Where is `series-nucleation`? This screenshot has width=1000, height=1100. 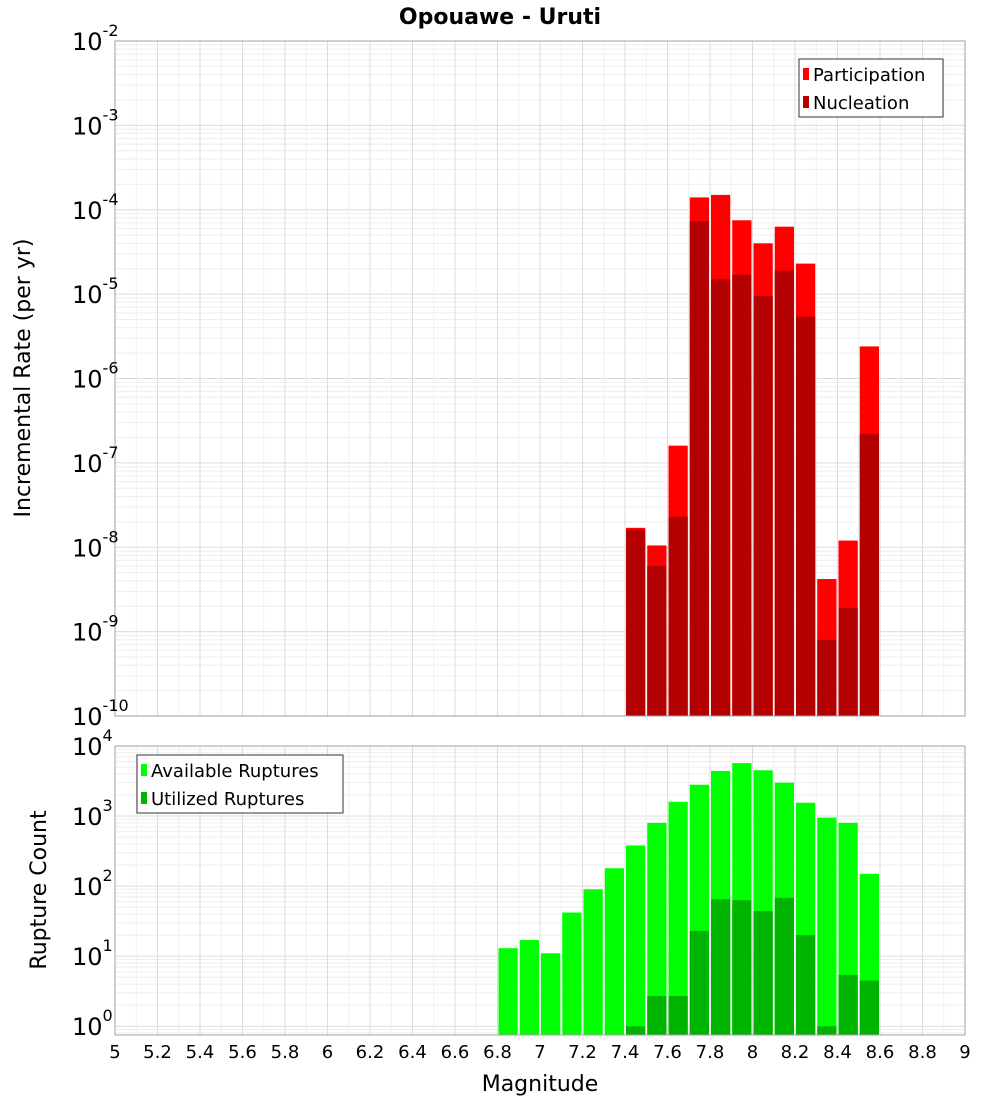
series-nucleation is located at coordinates (752, 468).